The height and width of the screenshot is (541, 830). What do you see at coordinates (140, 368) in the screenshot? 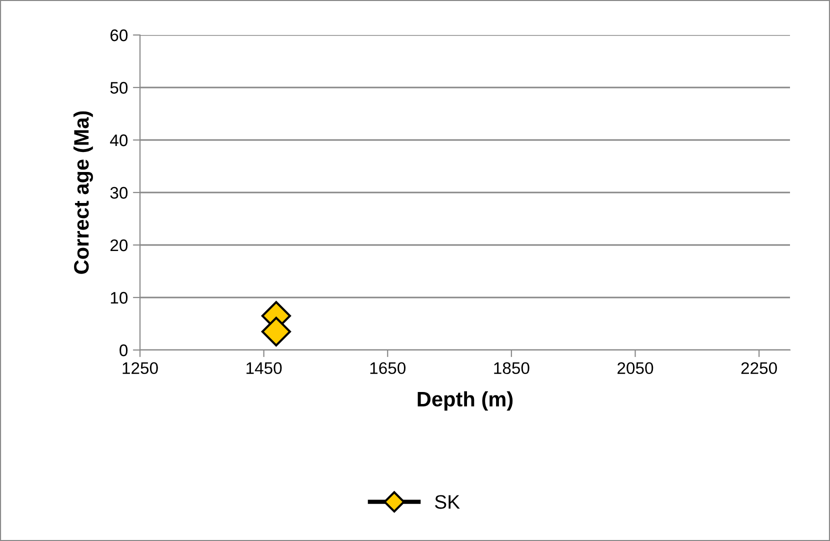
I see `x-tick-label: 1250` at bounding box center [140, 368].